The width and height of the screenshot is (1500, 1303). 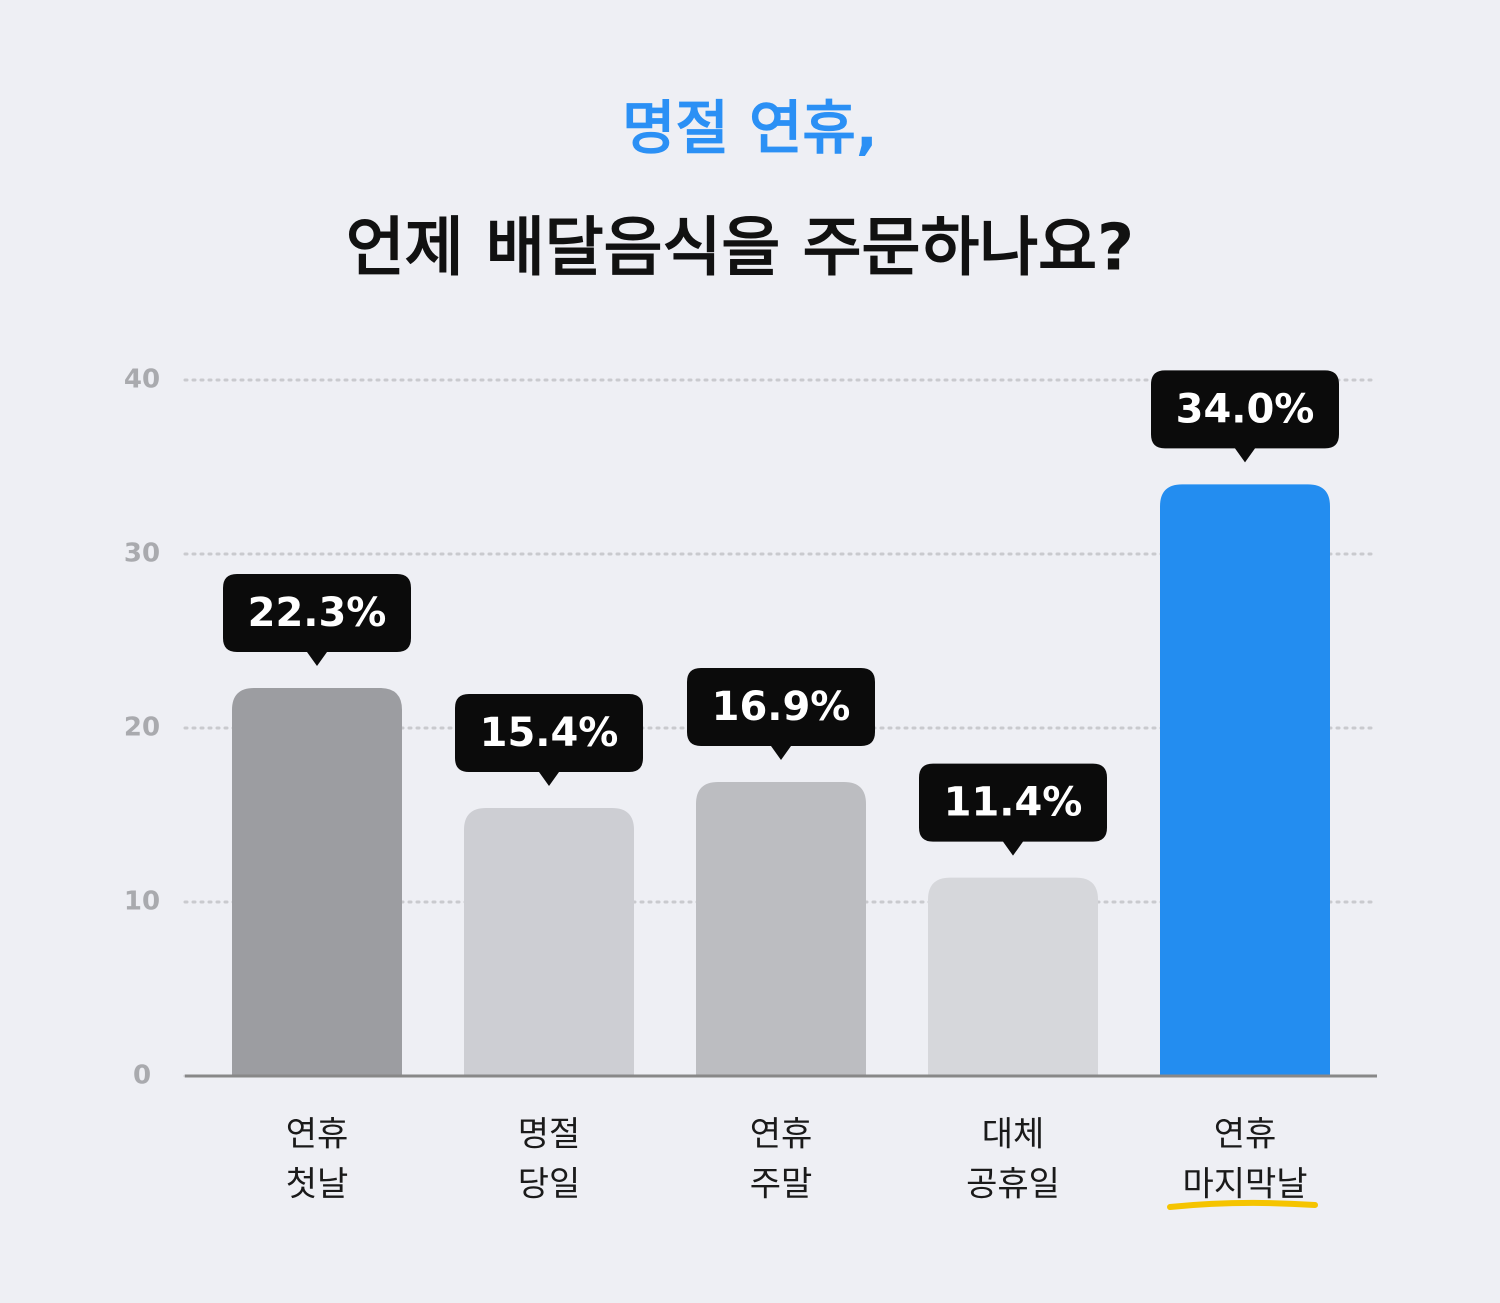 I want to click on value-label: 16.9%, so click(x=781, y=707).